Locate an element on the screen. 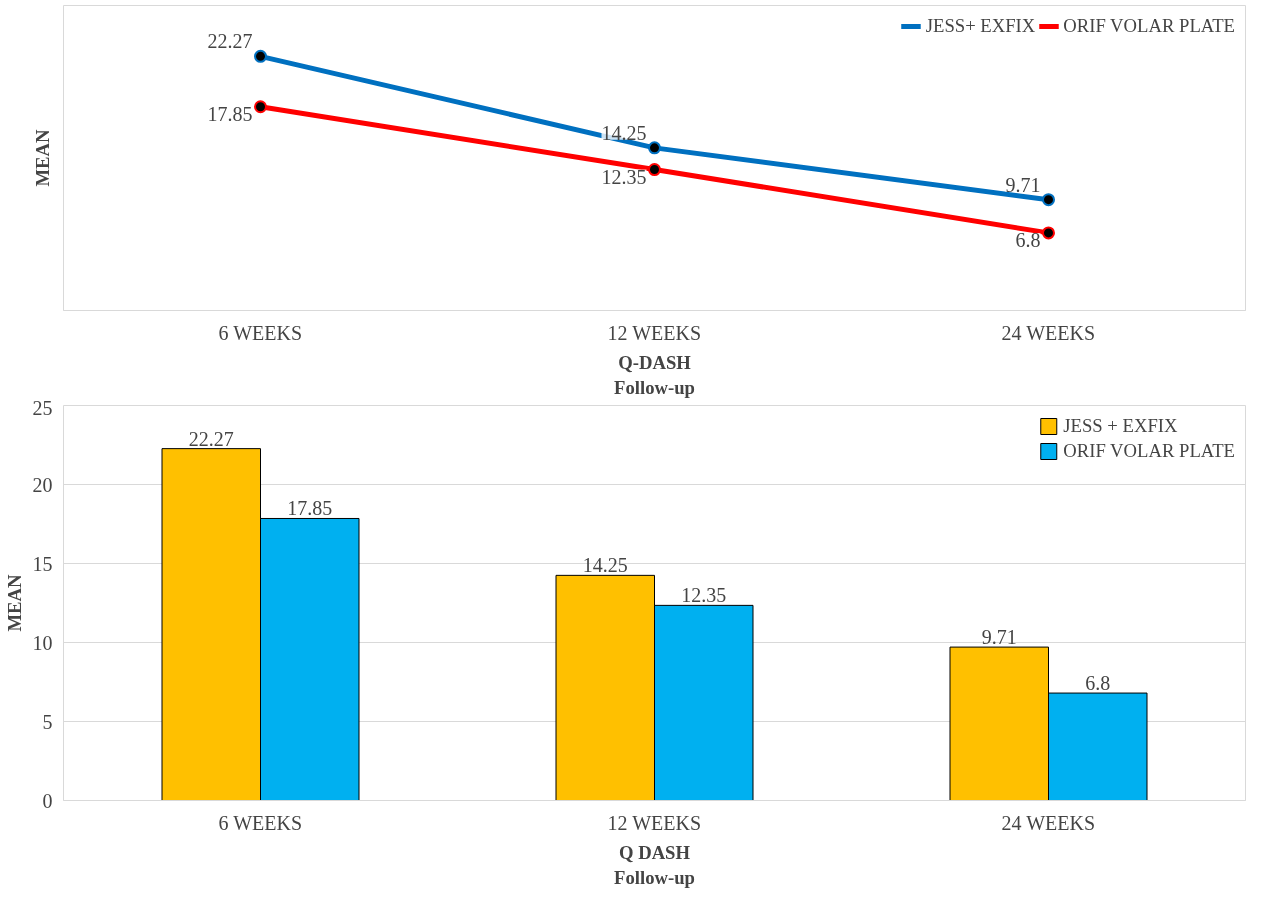 Image resolution: width=1268 pixels, height=900 pixels. y-tick-label: 0 is located at coordinates (47, 800).